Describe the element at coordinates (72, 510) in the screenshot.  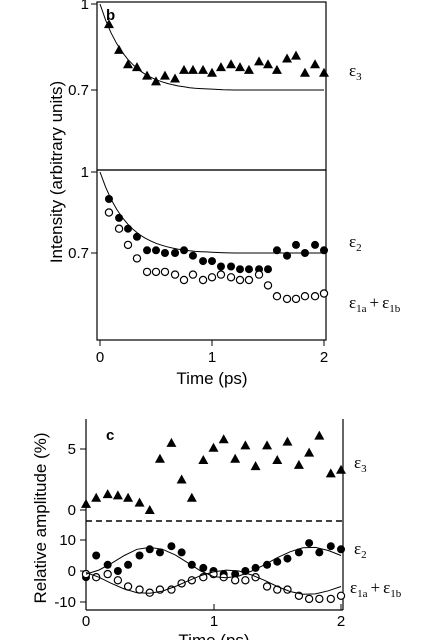
I see `c-top-y-tick-label-0: 0` at that location.